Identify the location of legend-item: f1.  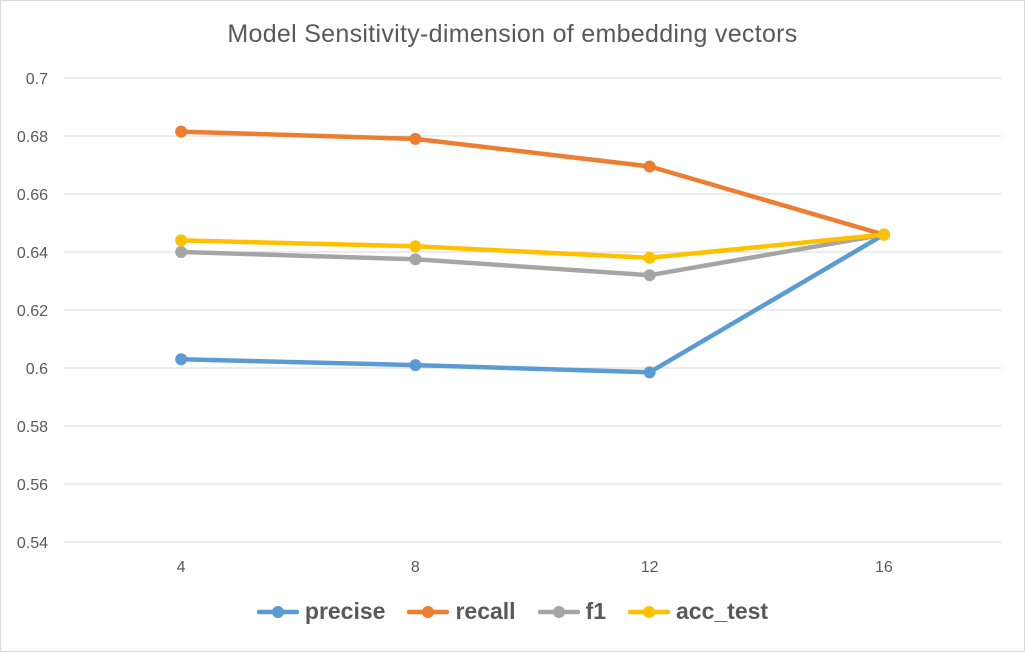
(572, 611).